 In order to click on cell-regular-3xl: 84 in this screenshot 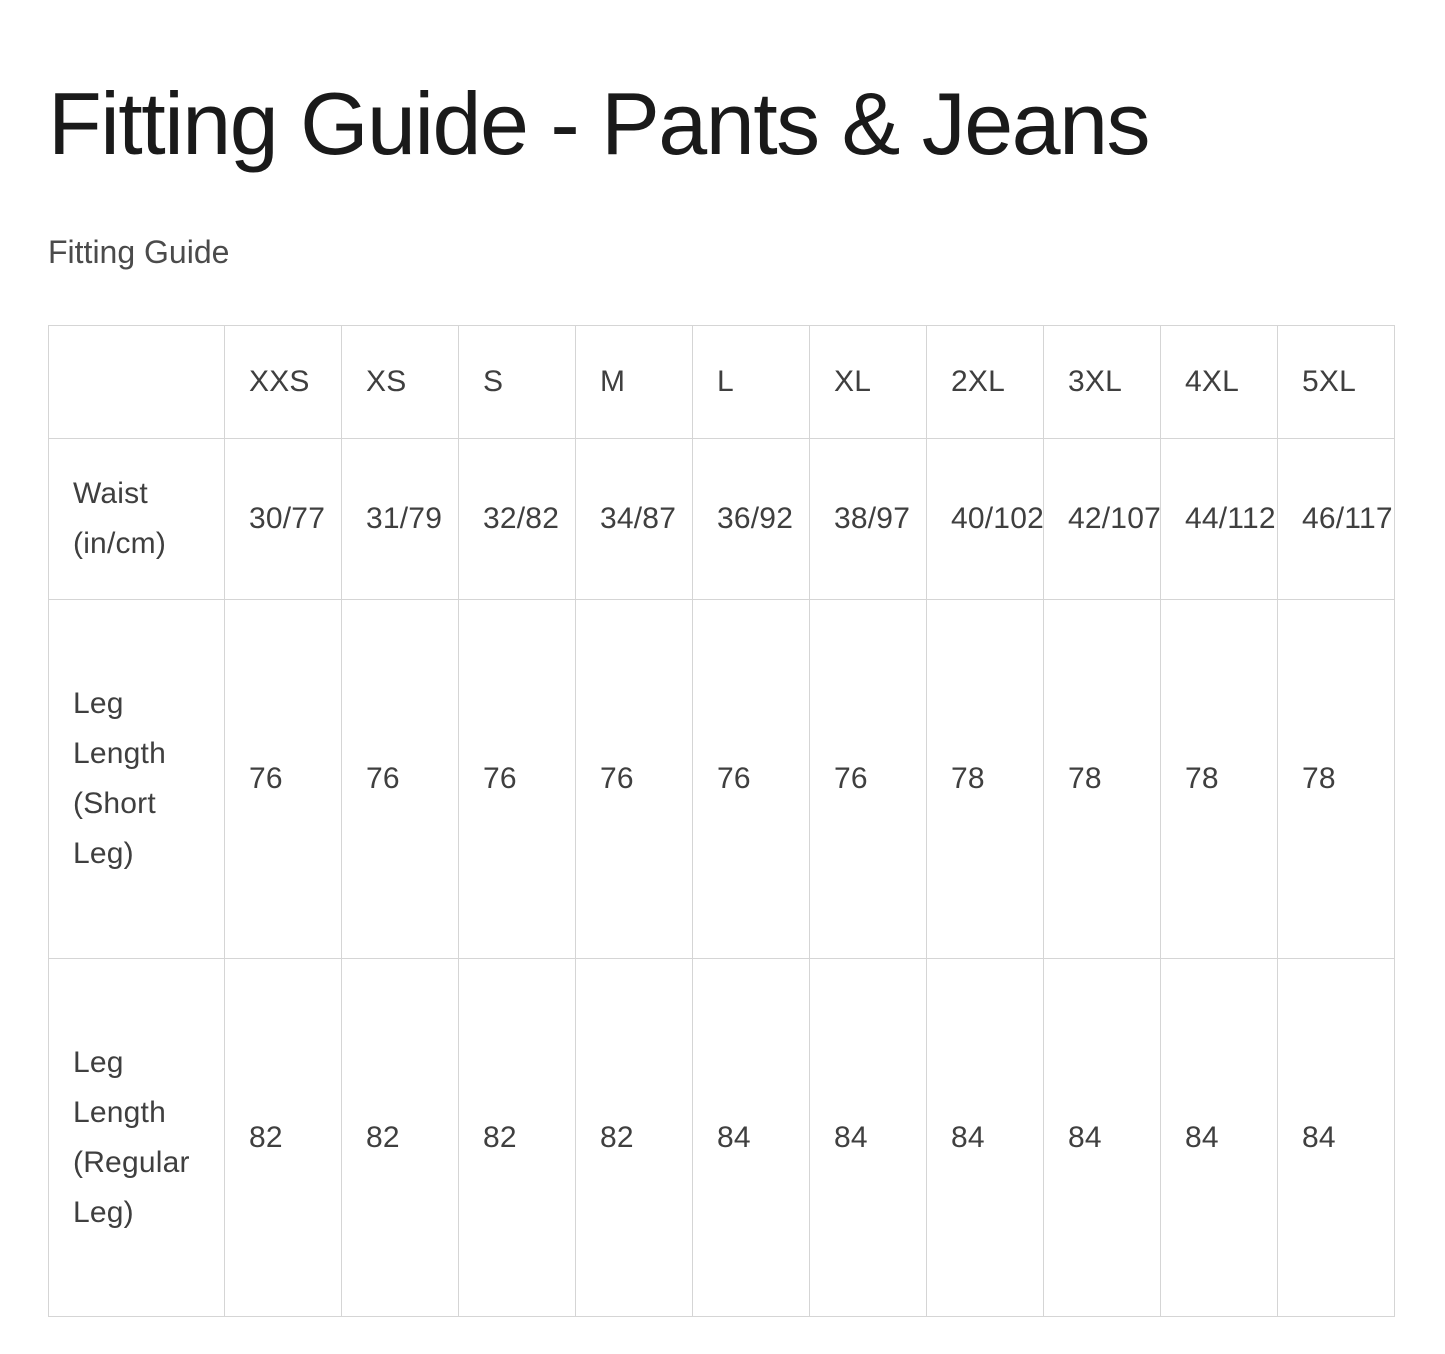, I will do `click(1102, 1137)`.